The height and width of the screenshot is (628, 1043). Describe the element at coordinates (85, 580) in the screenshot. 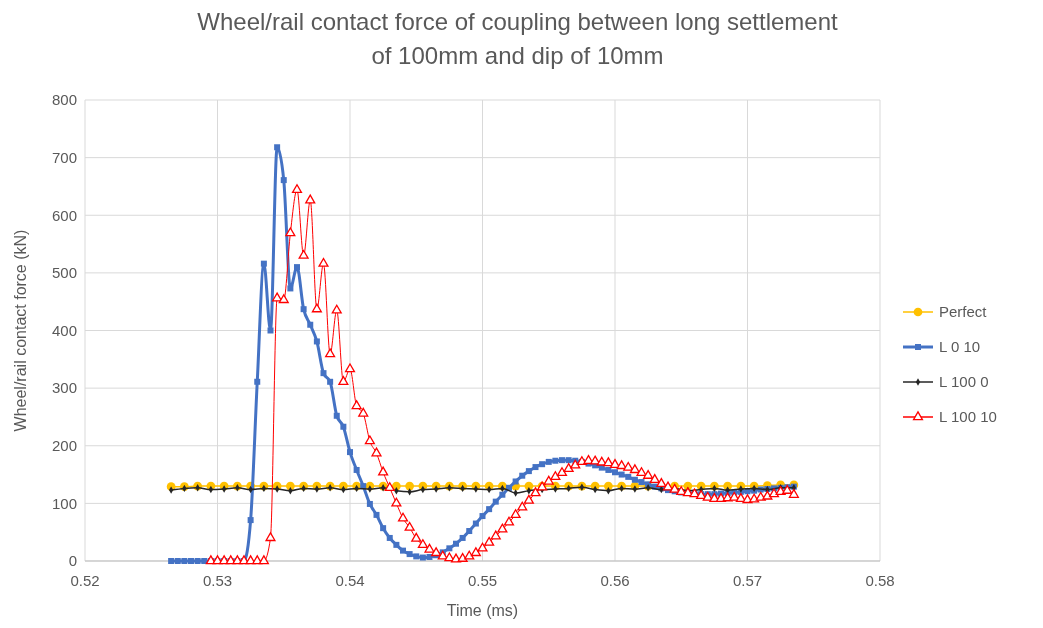

I see `x-tick-label: 0.52` at that location.